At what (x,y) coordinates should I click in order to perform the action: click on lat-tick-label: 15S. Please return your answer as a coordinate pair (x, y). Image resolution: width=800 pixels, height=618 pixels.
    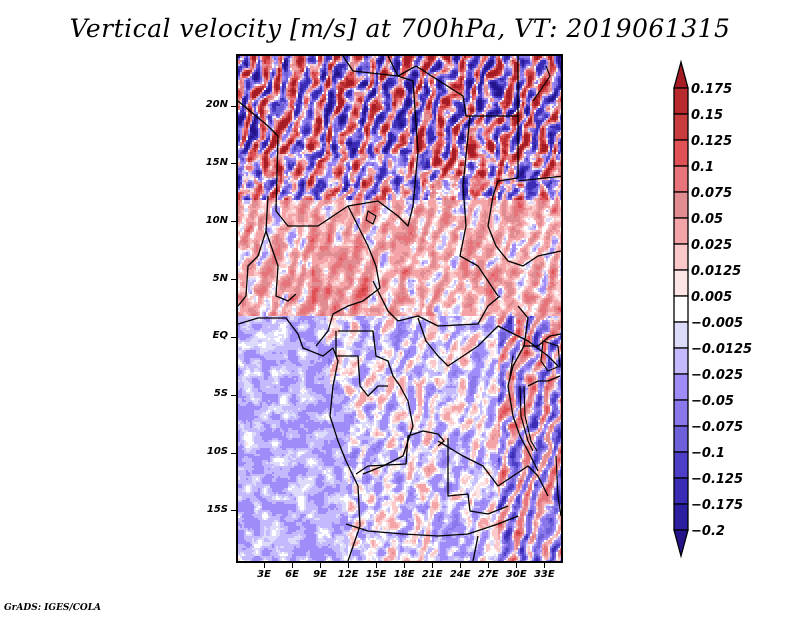
    Looking at the image, I should click on (217, 509).